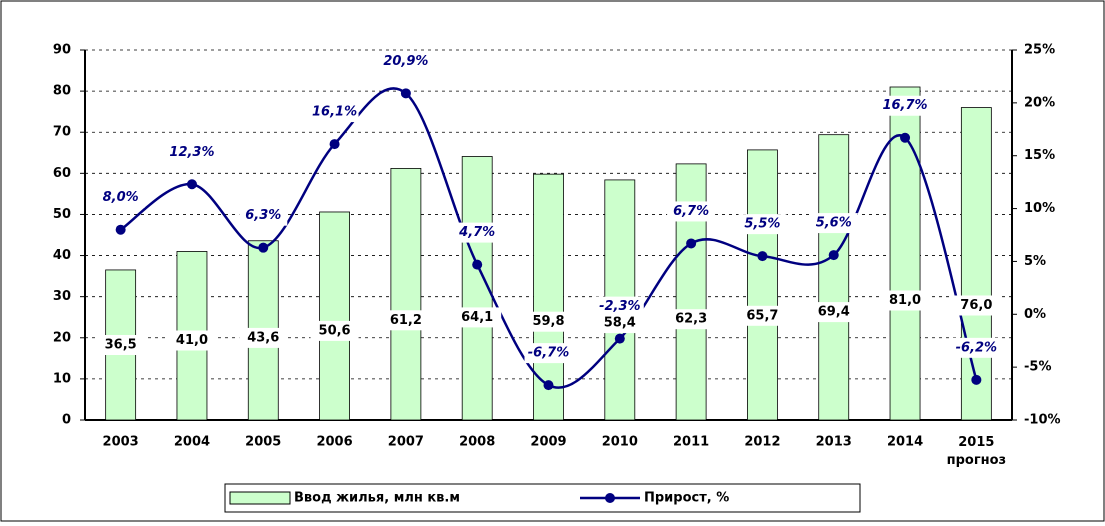 The height and width of the screenshot is (526, 1105). Describe the element at coordinates (377, 498) in the screenshot. I see `legend-label: Ввод жилья, млн кв.м` at that location.